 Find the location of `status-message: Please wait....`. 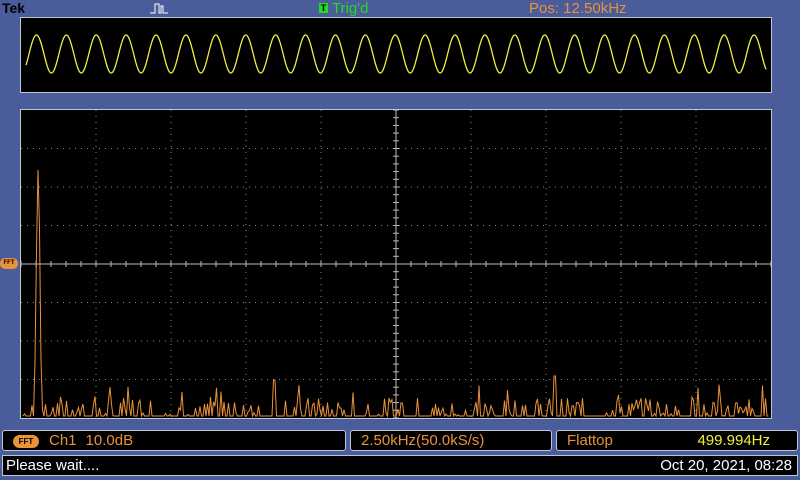

status-message: Please wait.... is located at coordinates (53, 465).